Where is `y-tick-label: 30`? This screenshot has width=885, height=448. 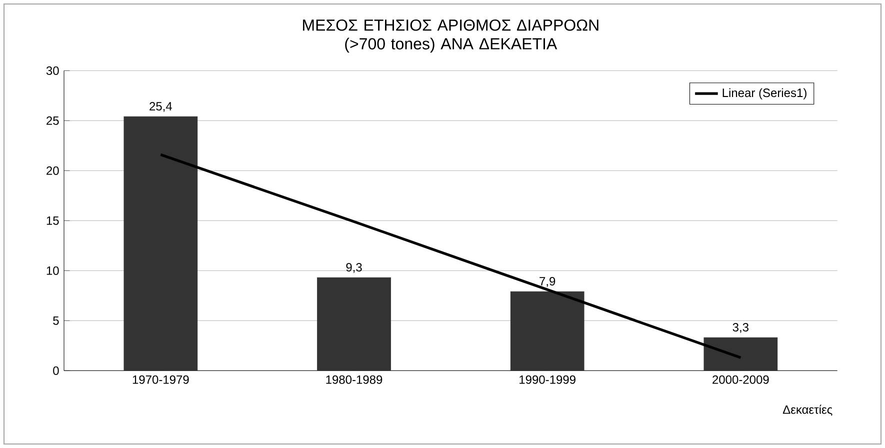 y-tick-label: 30 is located at coordinates (52, 70).